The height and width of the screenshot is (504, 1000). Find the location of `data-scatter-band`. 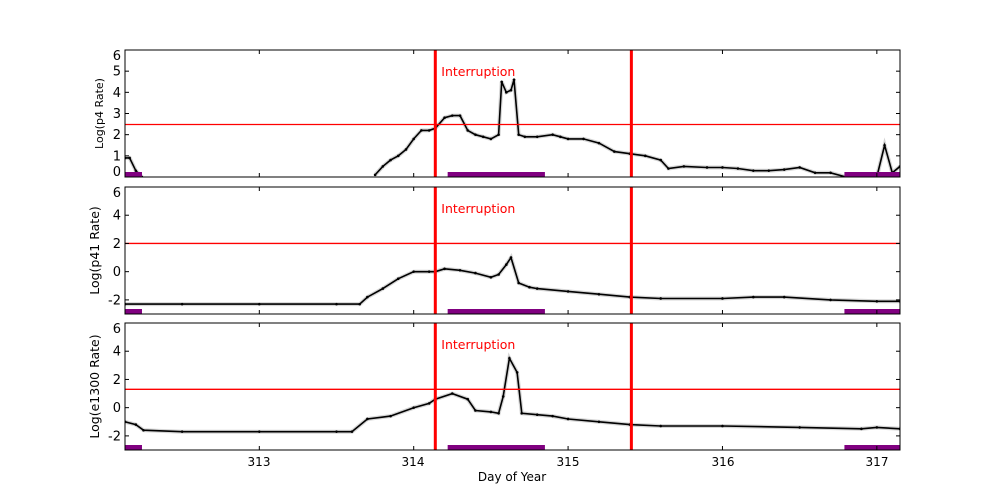

data-scatter-band is located at coordinates (512, 393).